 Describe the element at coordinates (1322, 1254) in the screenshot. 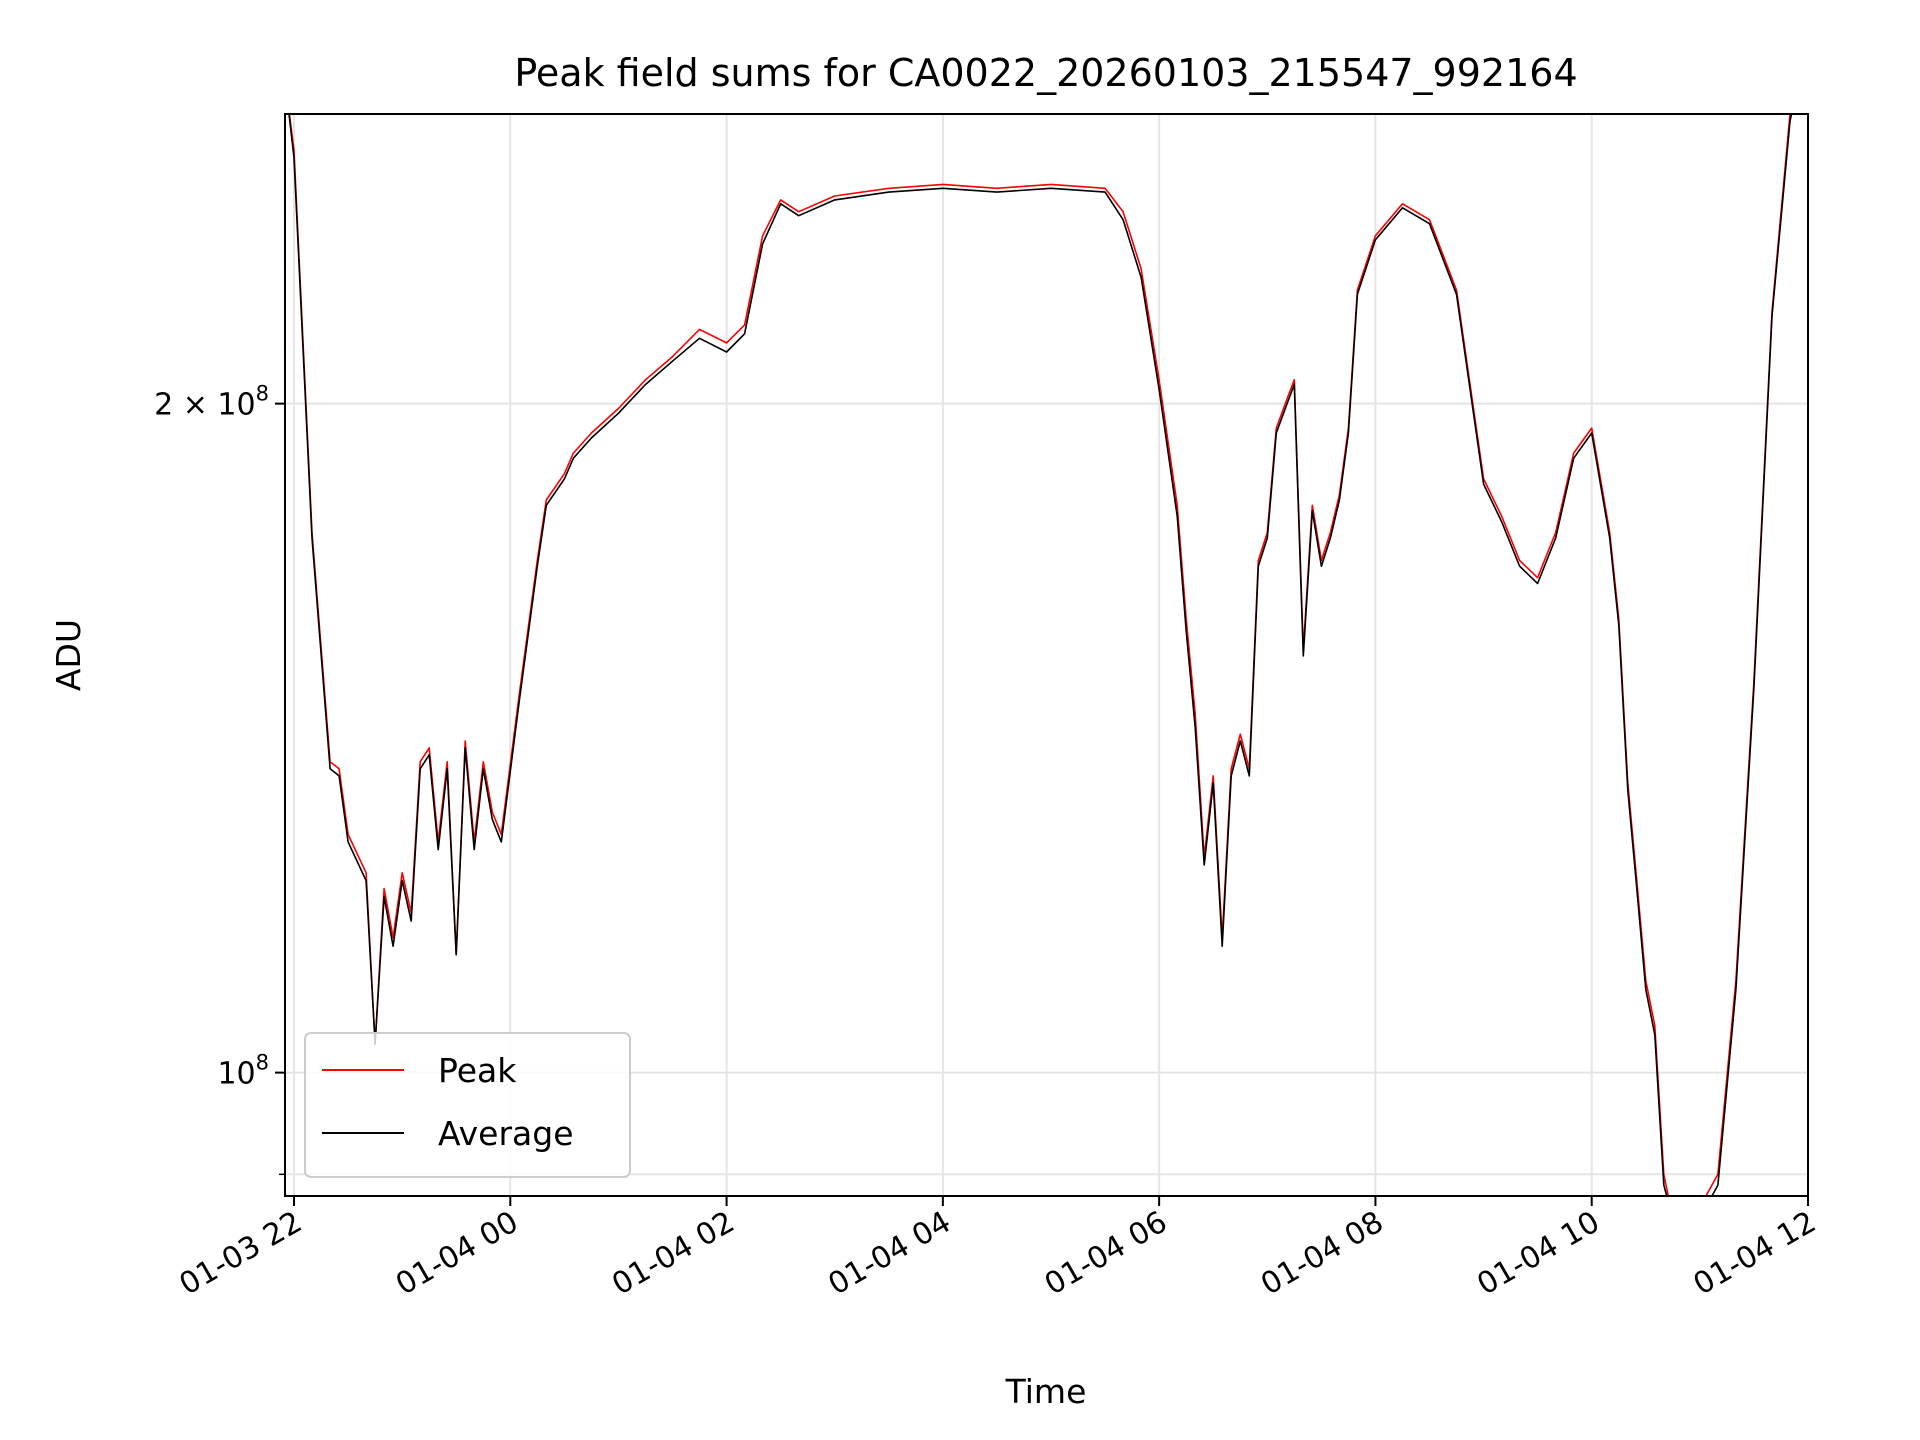

I see `x-tick-label: 01-04 08` at that location.